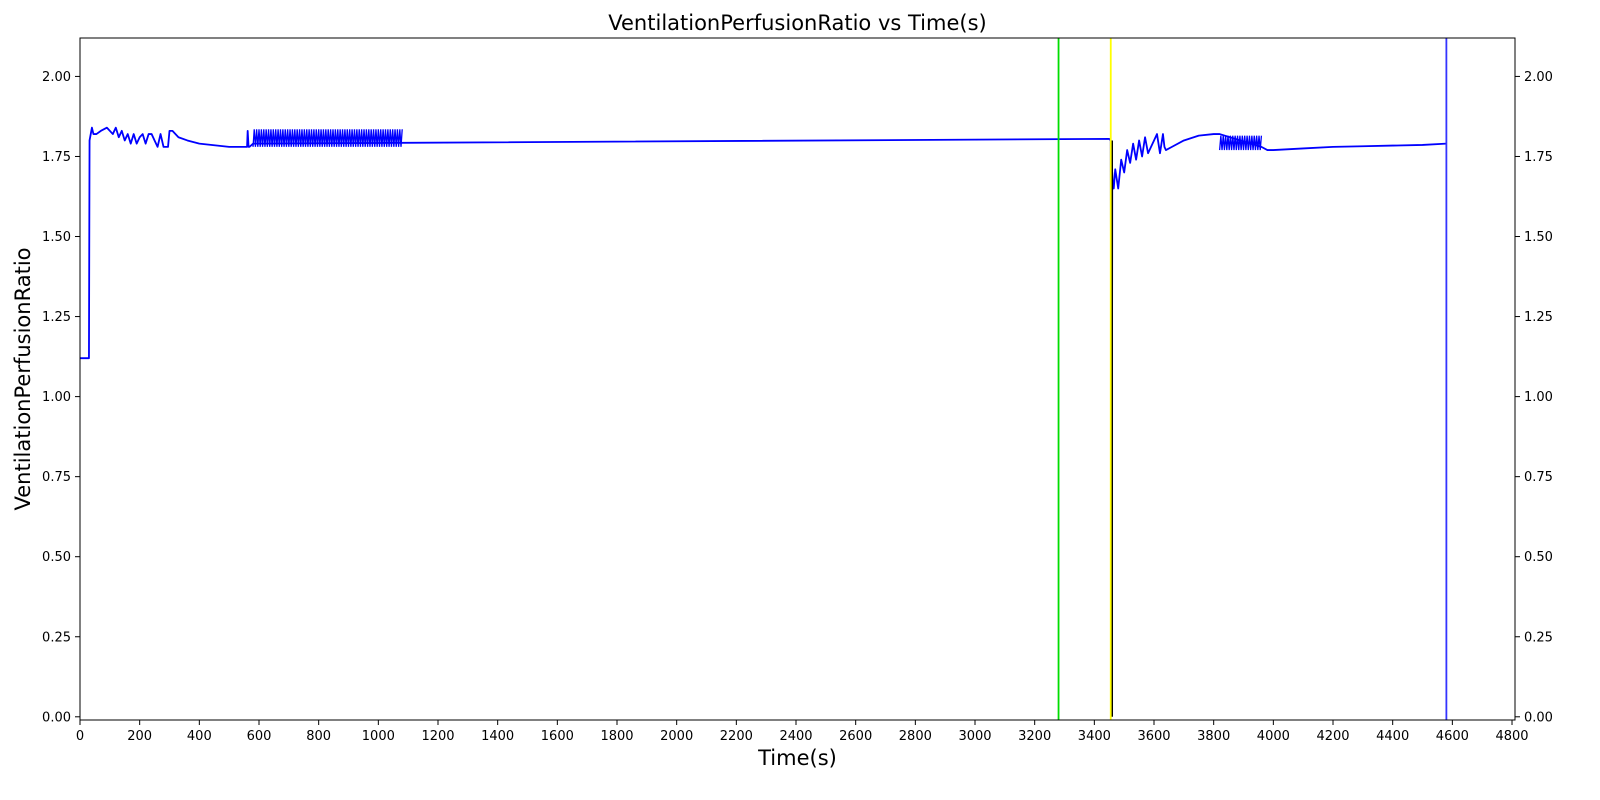 Image resolution: width=1600 pixels, height=800 pixels. I want to click on x-tick-label: 1800, so click(616, 736).